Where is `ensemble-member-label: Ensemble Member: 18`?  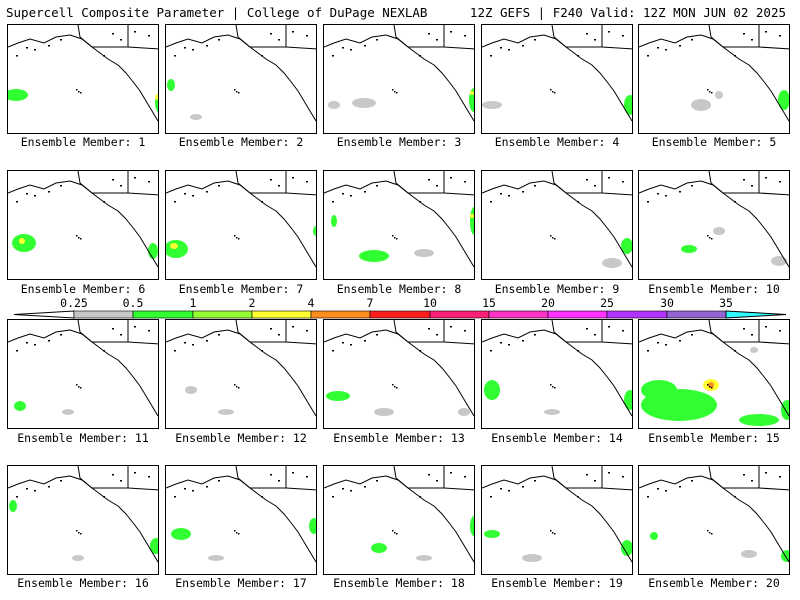 ensemble-member-label: Ensemble Member: 18 is located at coordinates (399, 583).